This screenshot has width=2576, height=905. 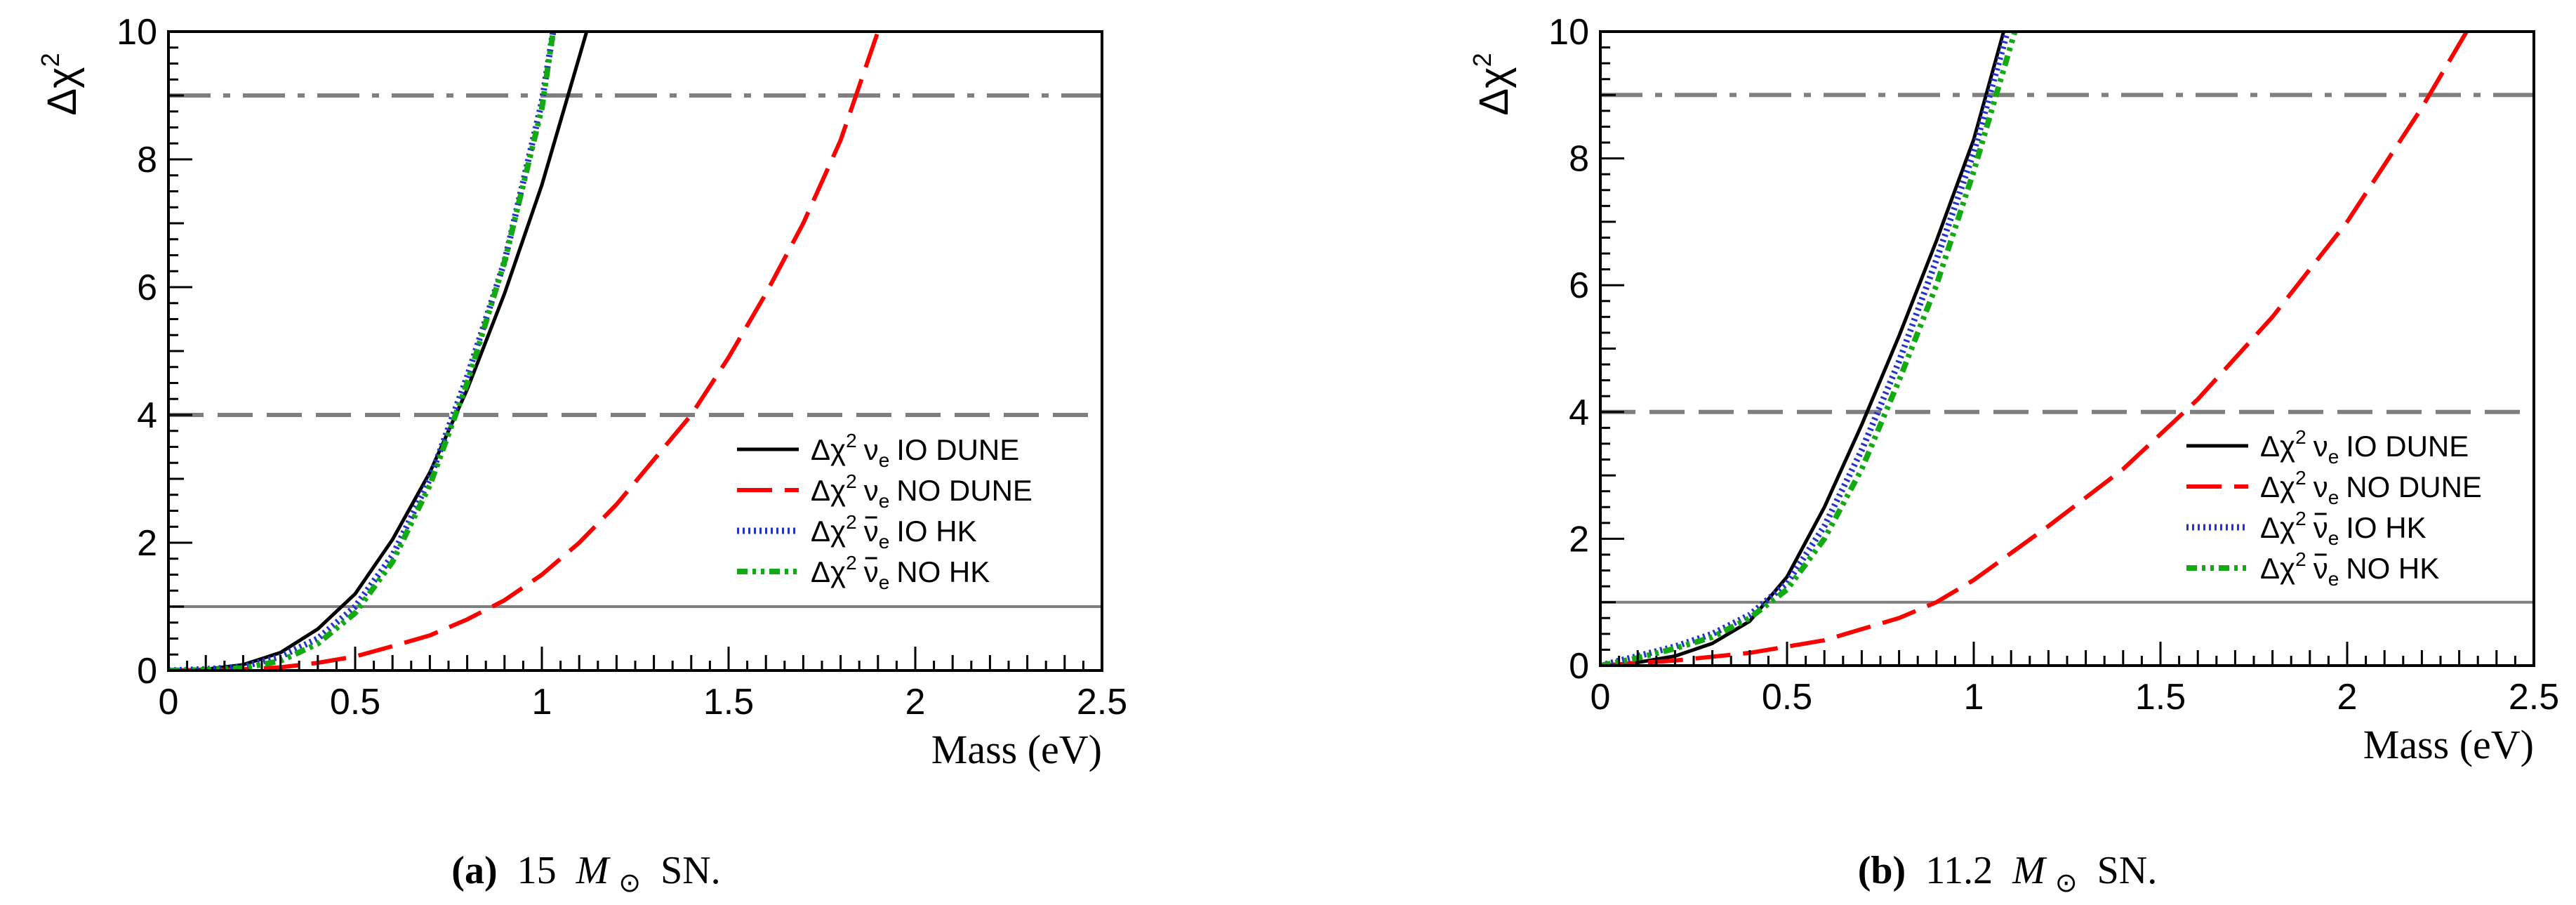 What do you see at coordinates (537, 870) in the screenshot?
I see `caption-a-mass: 15` at bounding box center [537, 870].